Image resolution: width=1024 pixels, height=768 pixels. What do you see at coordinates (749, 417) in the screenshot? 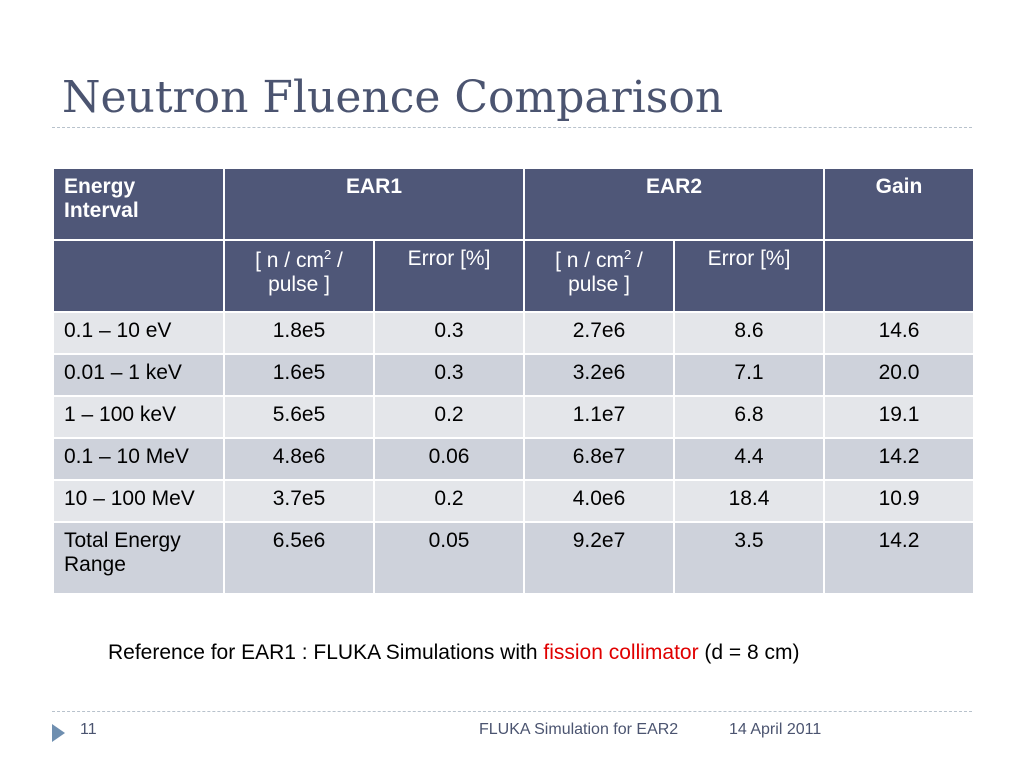
I see `cell-ear2-error: 6.8` at bounding box center [749, 417].